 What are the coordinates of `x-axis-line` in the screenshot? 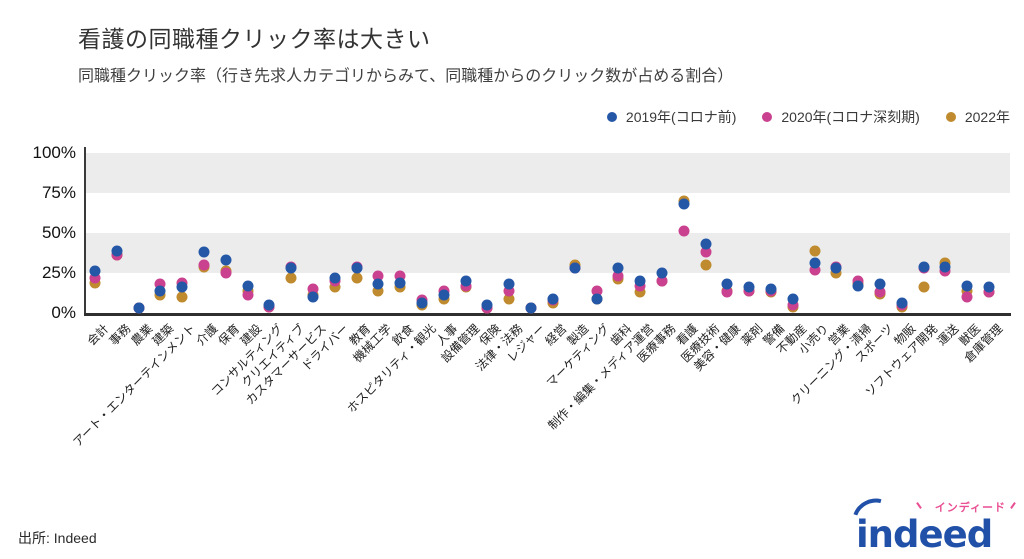 It's located at (547, 314).